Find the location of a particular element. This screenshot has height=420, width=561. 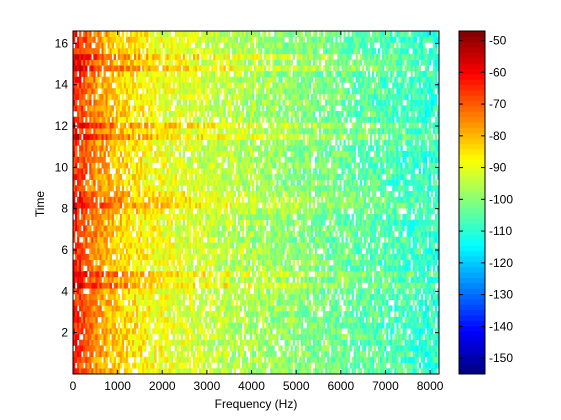

x-tick-label: 7000 is located at coordinates (385, 386).